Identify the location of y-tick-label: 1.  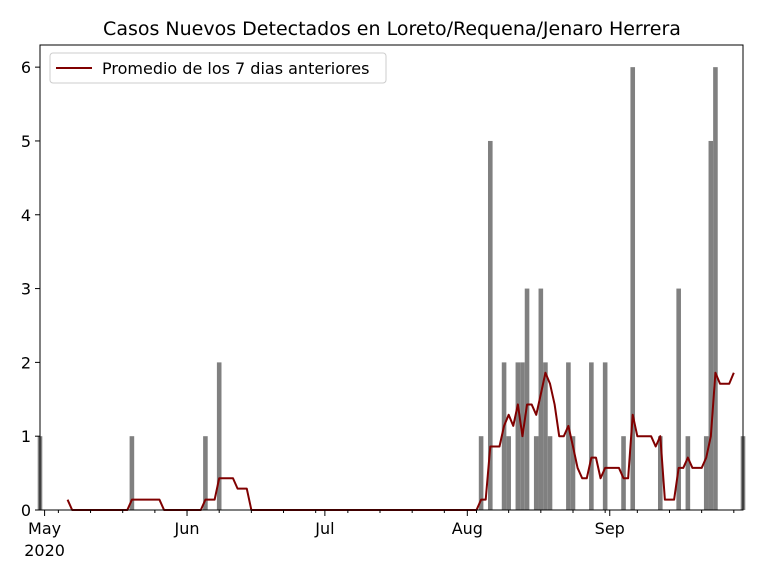
(26, 436).